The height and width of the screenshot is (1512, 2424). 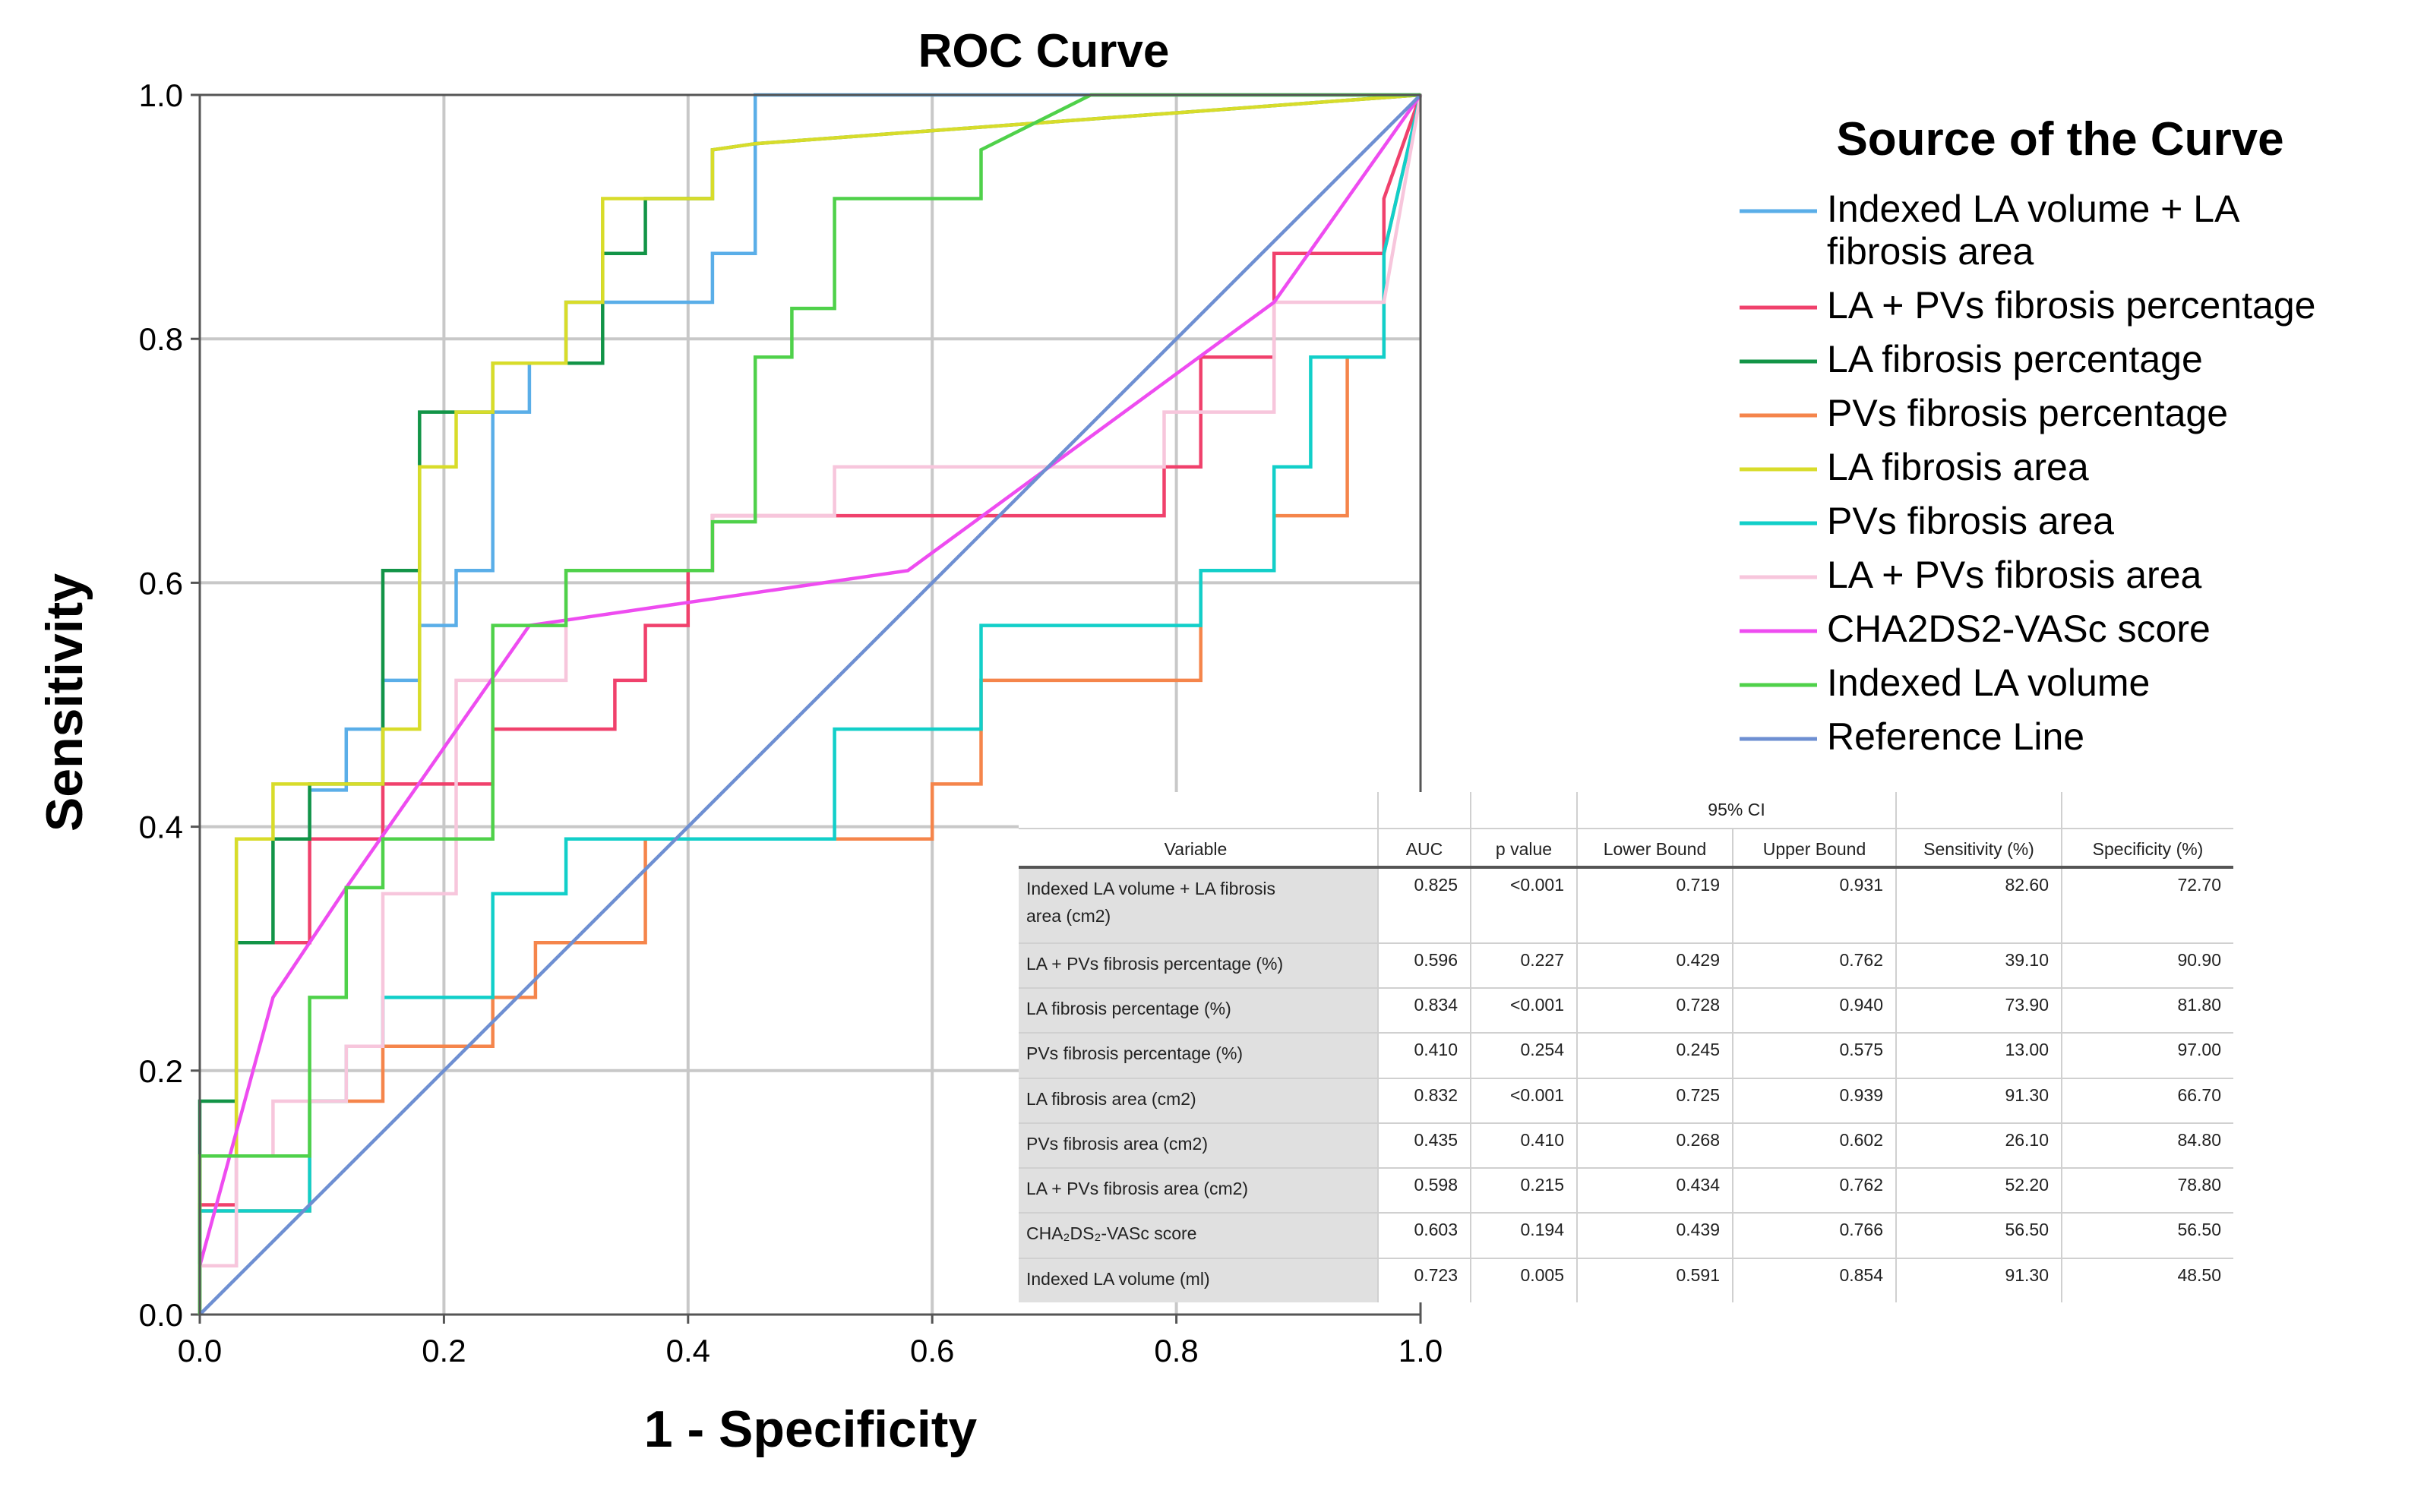 I want to click on cell-specificity: 56.50, so click(x=2147, y=1235).